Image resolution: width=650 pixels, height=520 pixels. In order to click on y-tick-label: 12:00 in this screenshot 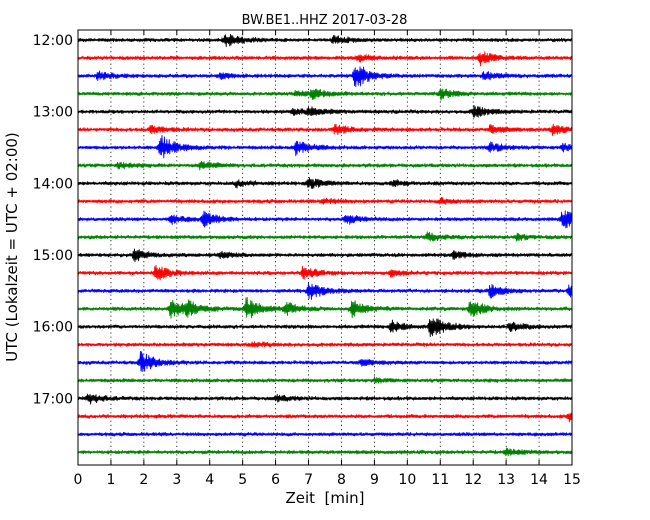, I will do `click(53, 41)`.